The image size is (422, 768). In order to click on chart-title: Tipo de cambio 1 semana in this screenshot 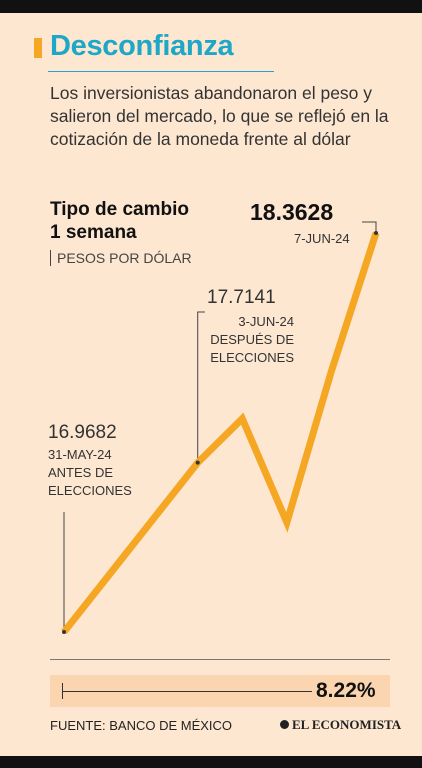, I will do `click(119, 221)`.